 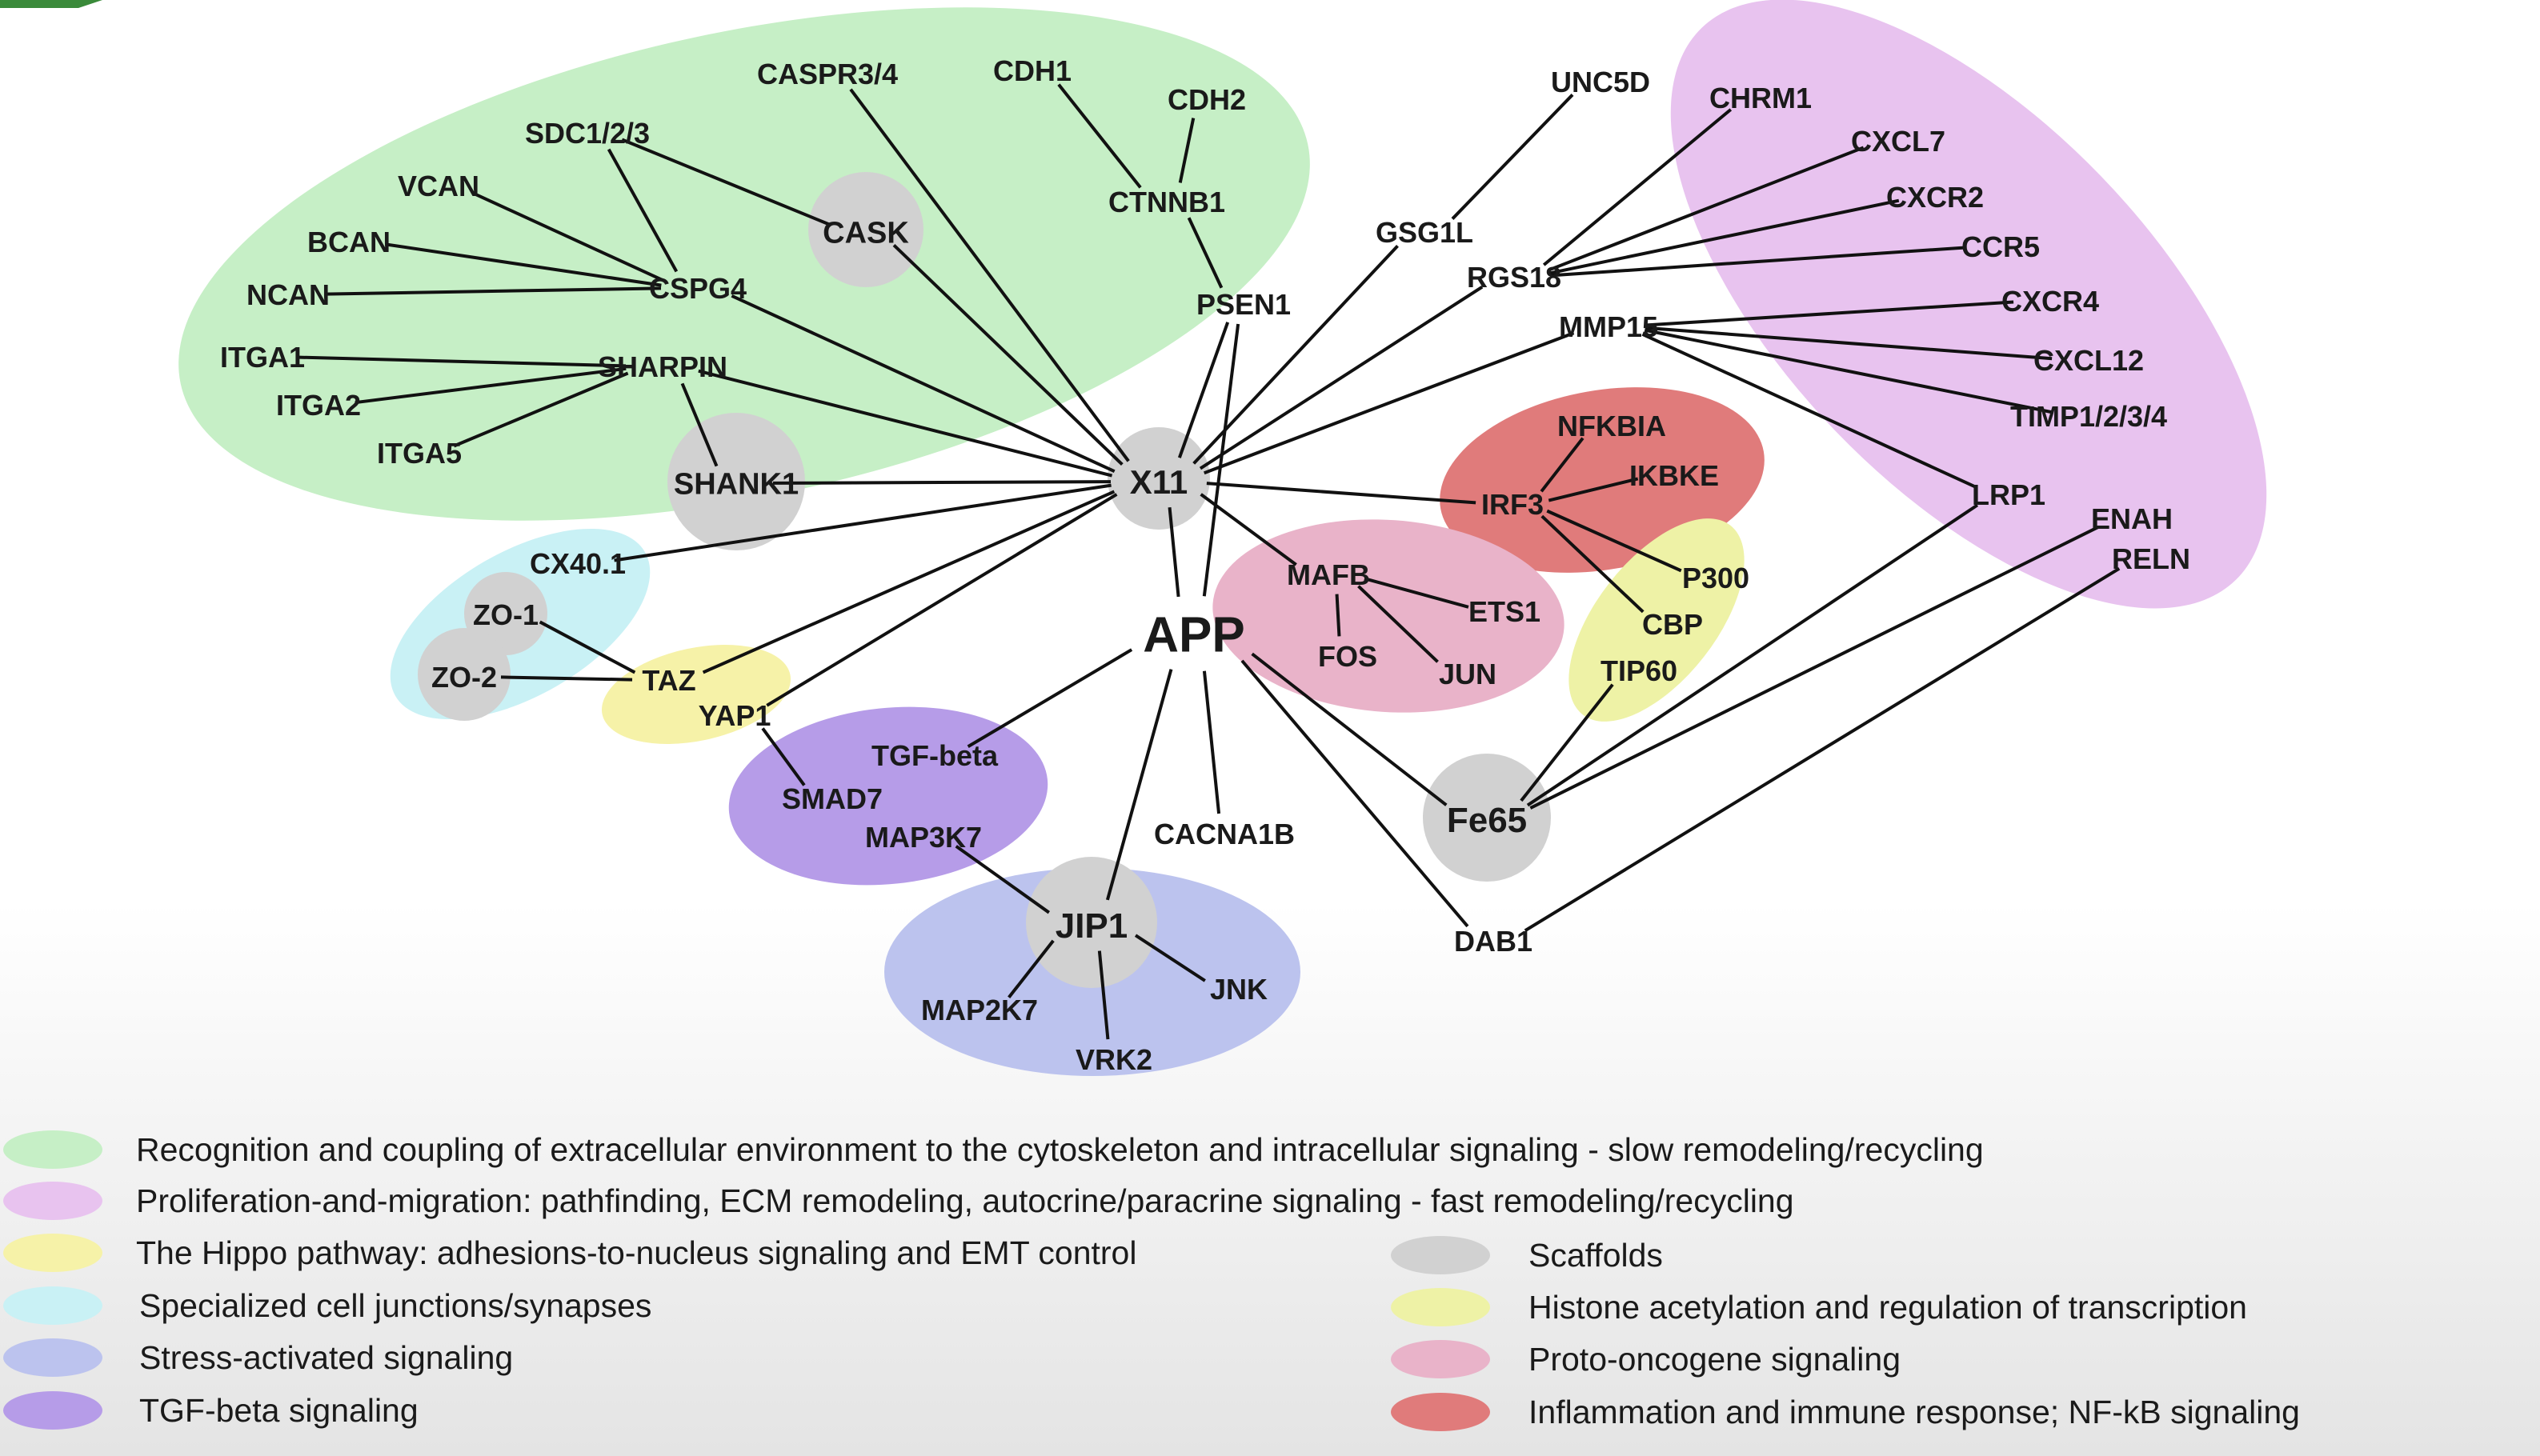 What do you see at coordinates (1341, 493) in the screenshot?
I see `edge-x11-irf3` at bounding box center [1341, 493].